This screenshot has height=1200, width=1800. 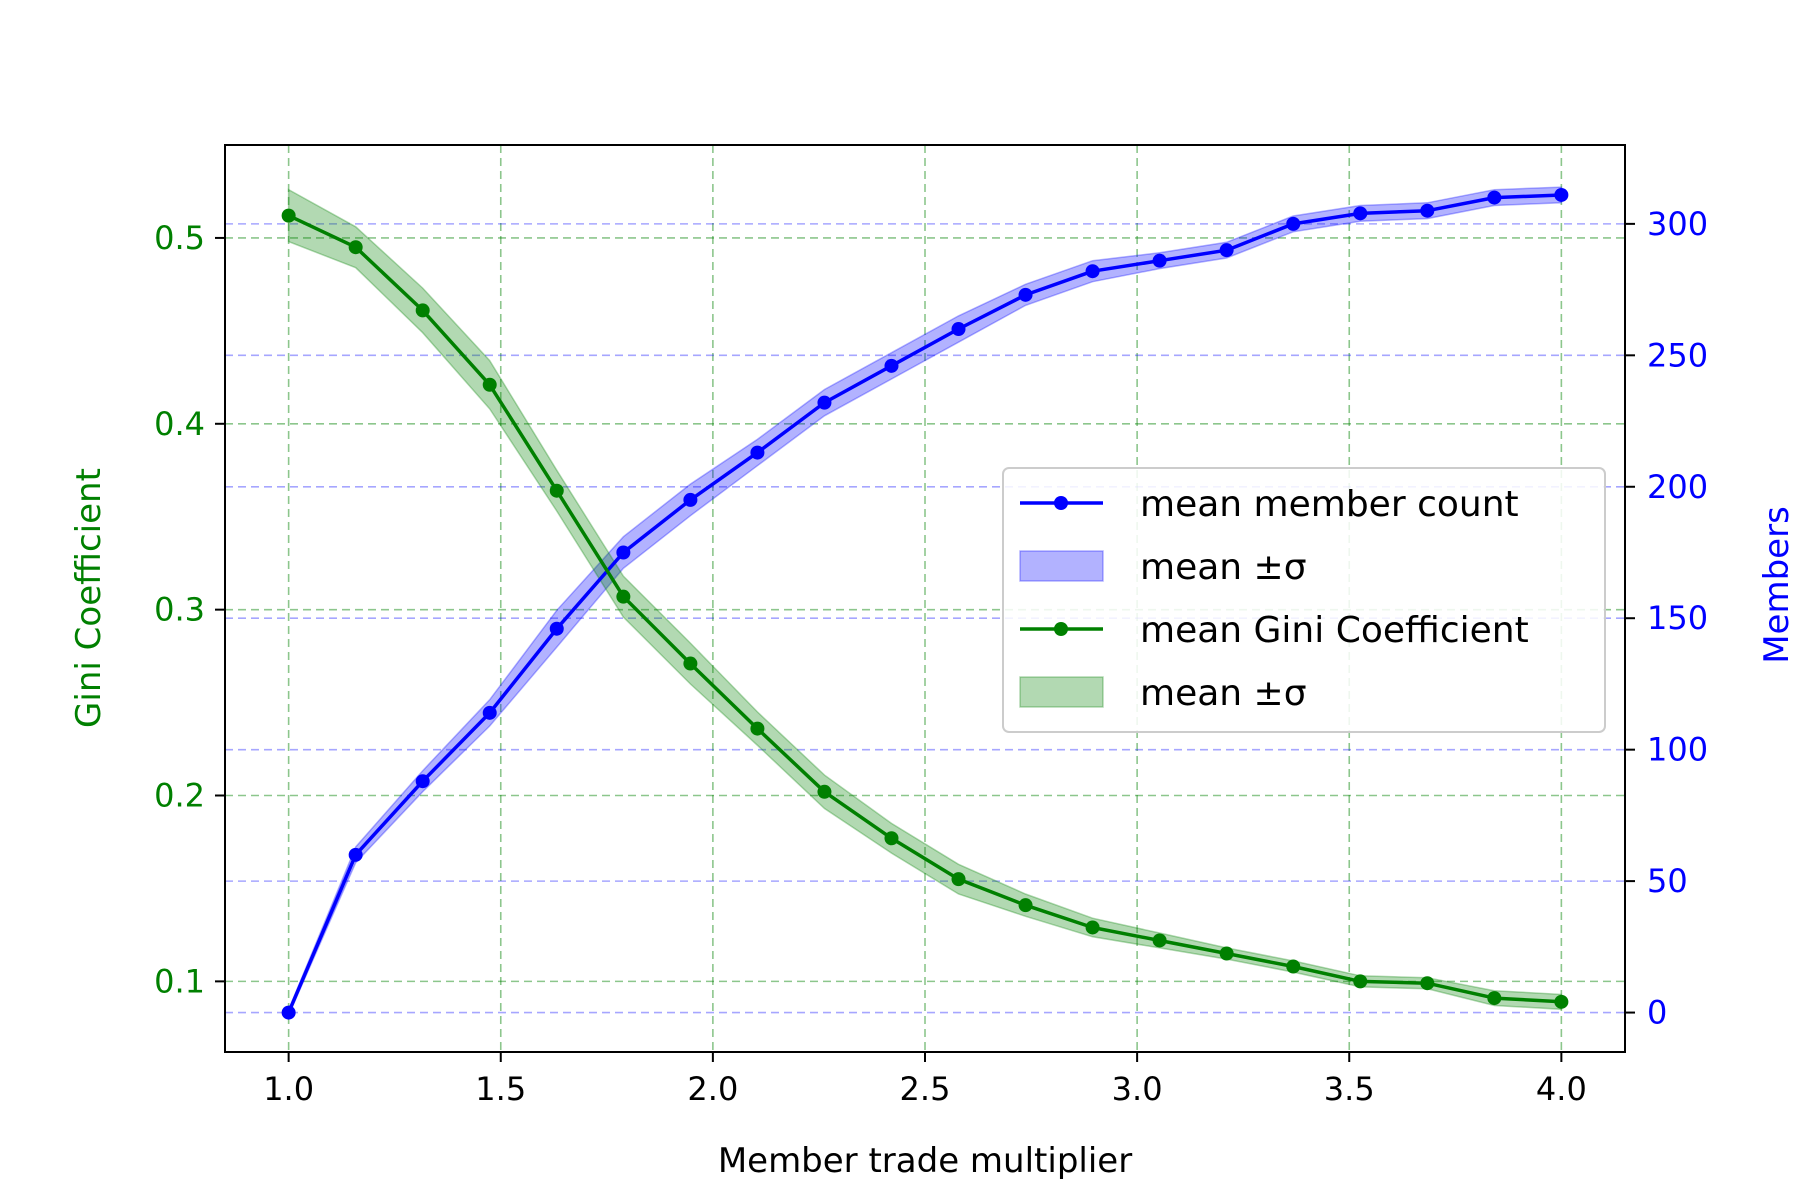 What do you see at coordinates (1137, 1089) in the screenshot?
I see `x-tick-label: 3.0` at bounding box center [1137, 1089].